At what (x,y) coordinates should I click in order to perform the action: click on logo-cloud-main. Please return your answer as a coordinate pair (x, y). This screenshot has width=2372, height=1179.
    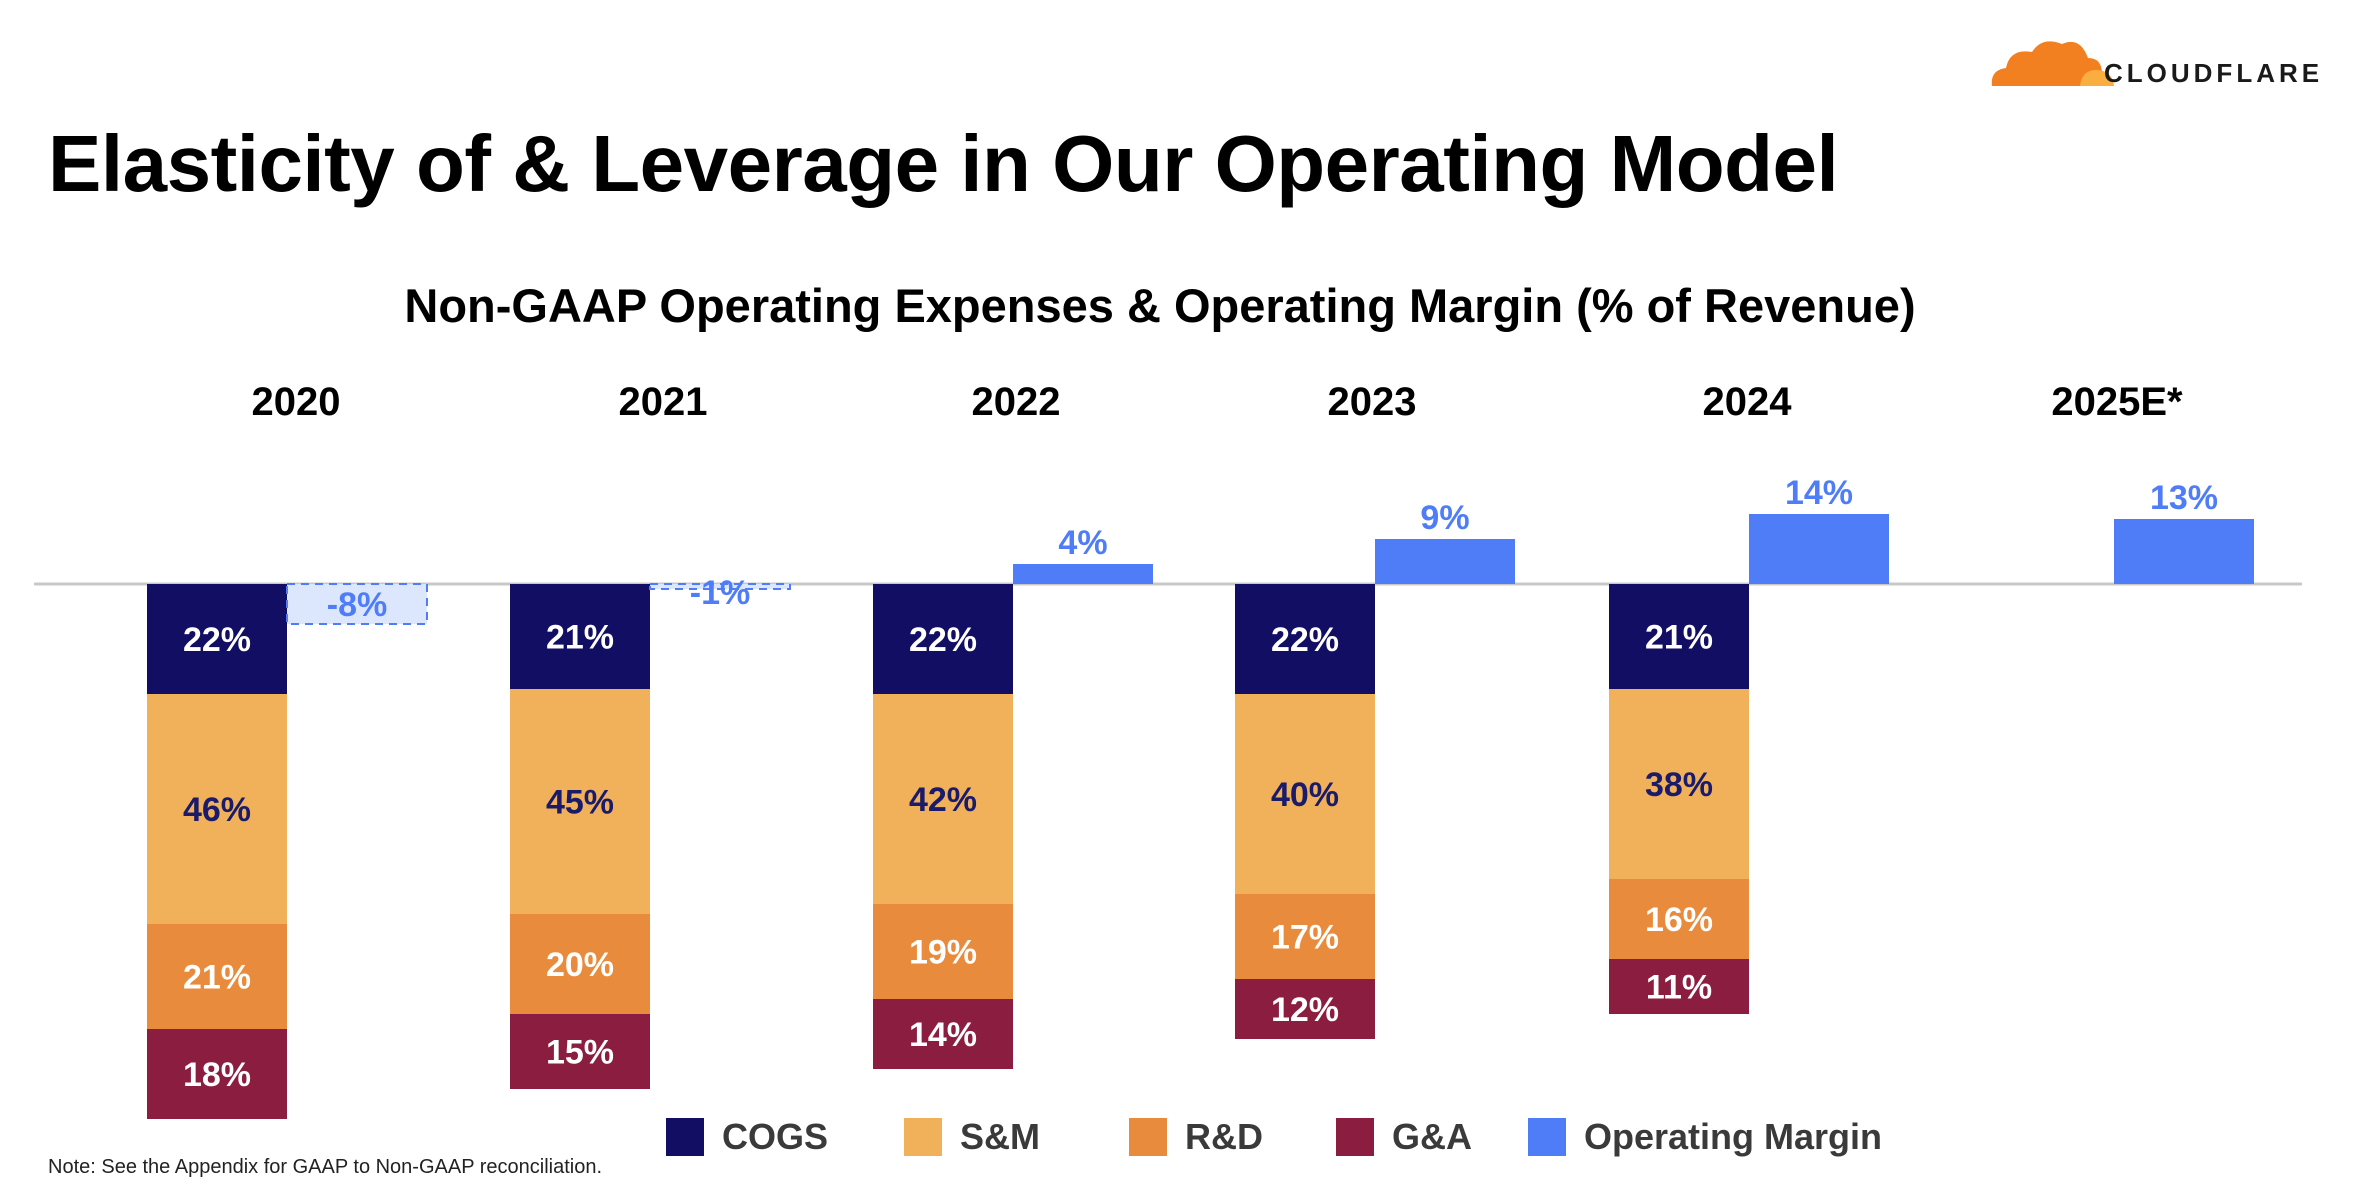
    Looking at the image, I should click on (2047, 63).